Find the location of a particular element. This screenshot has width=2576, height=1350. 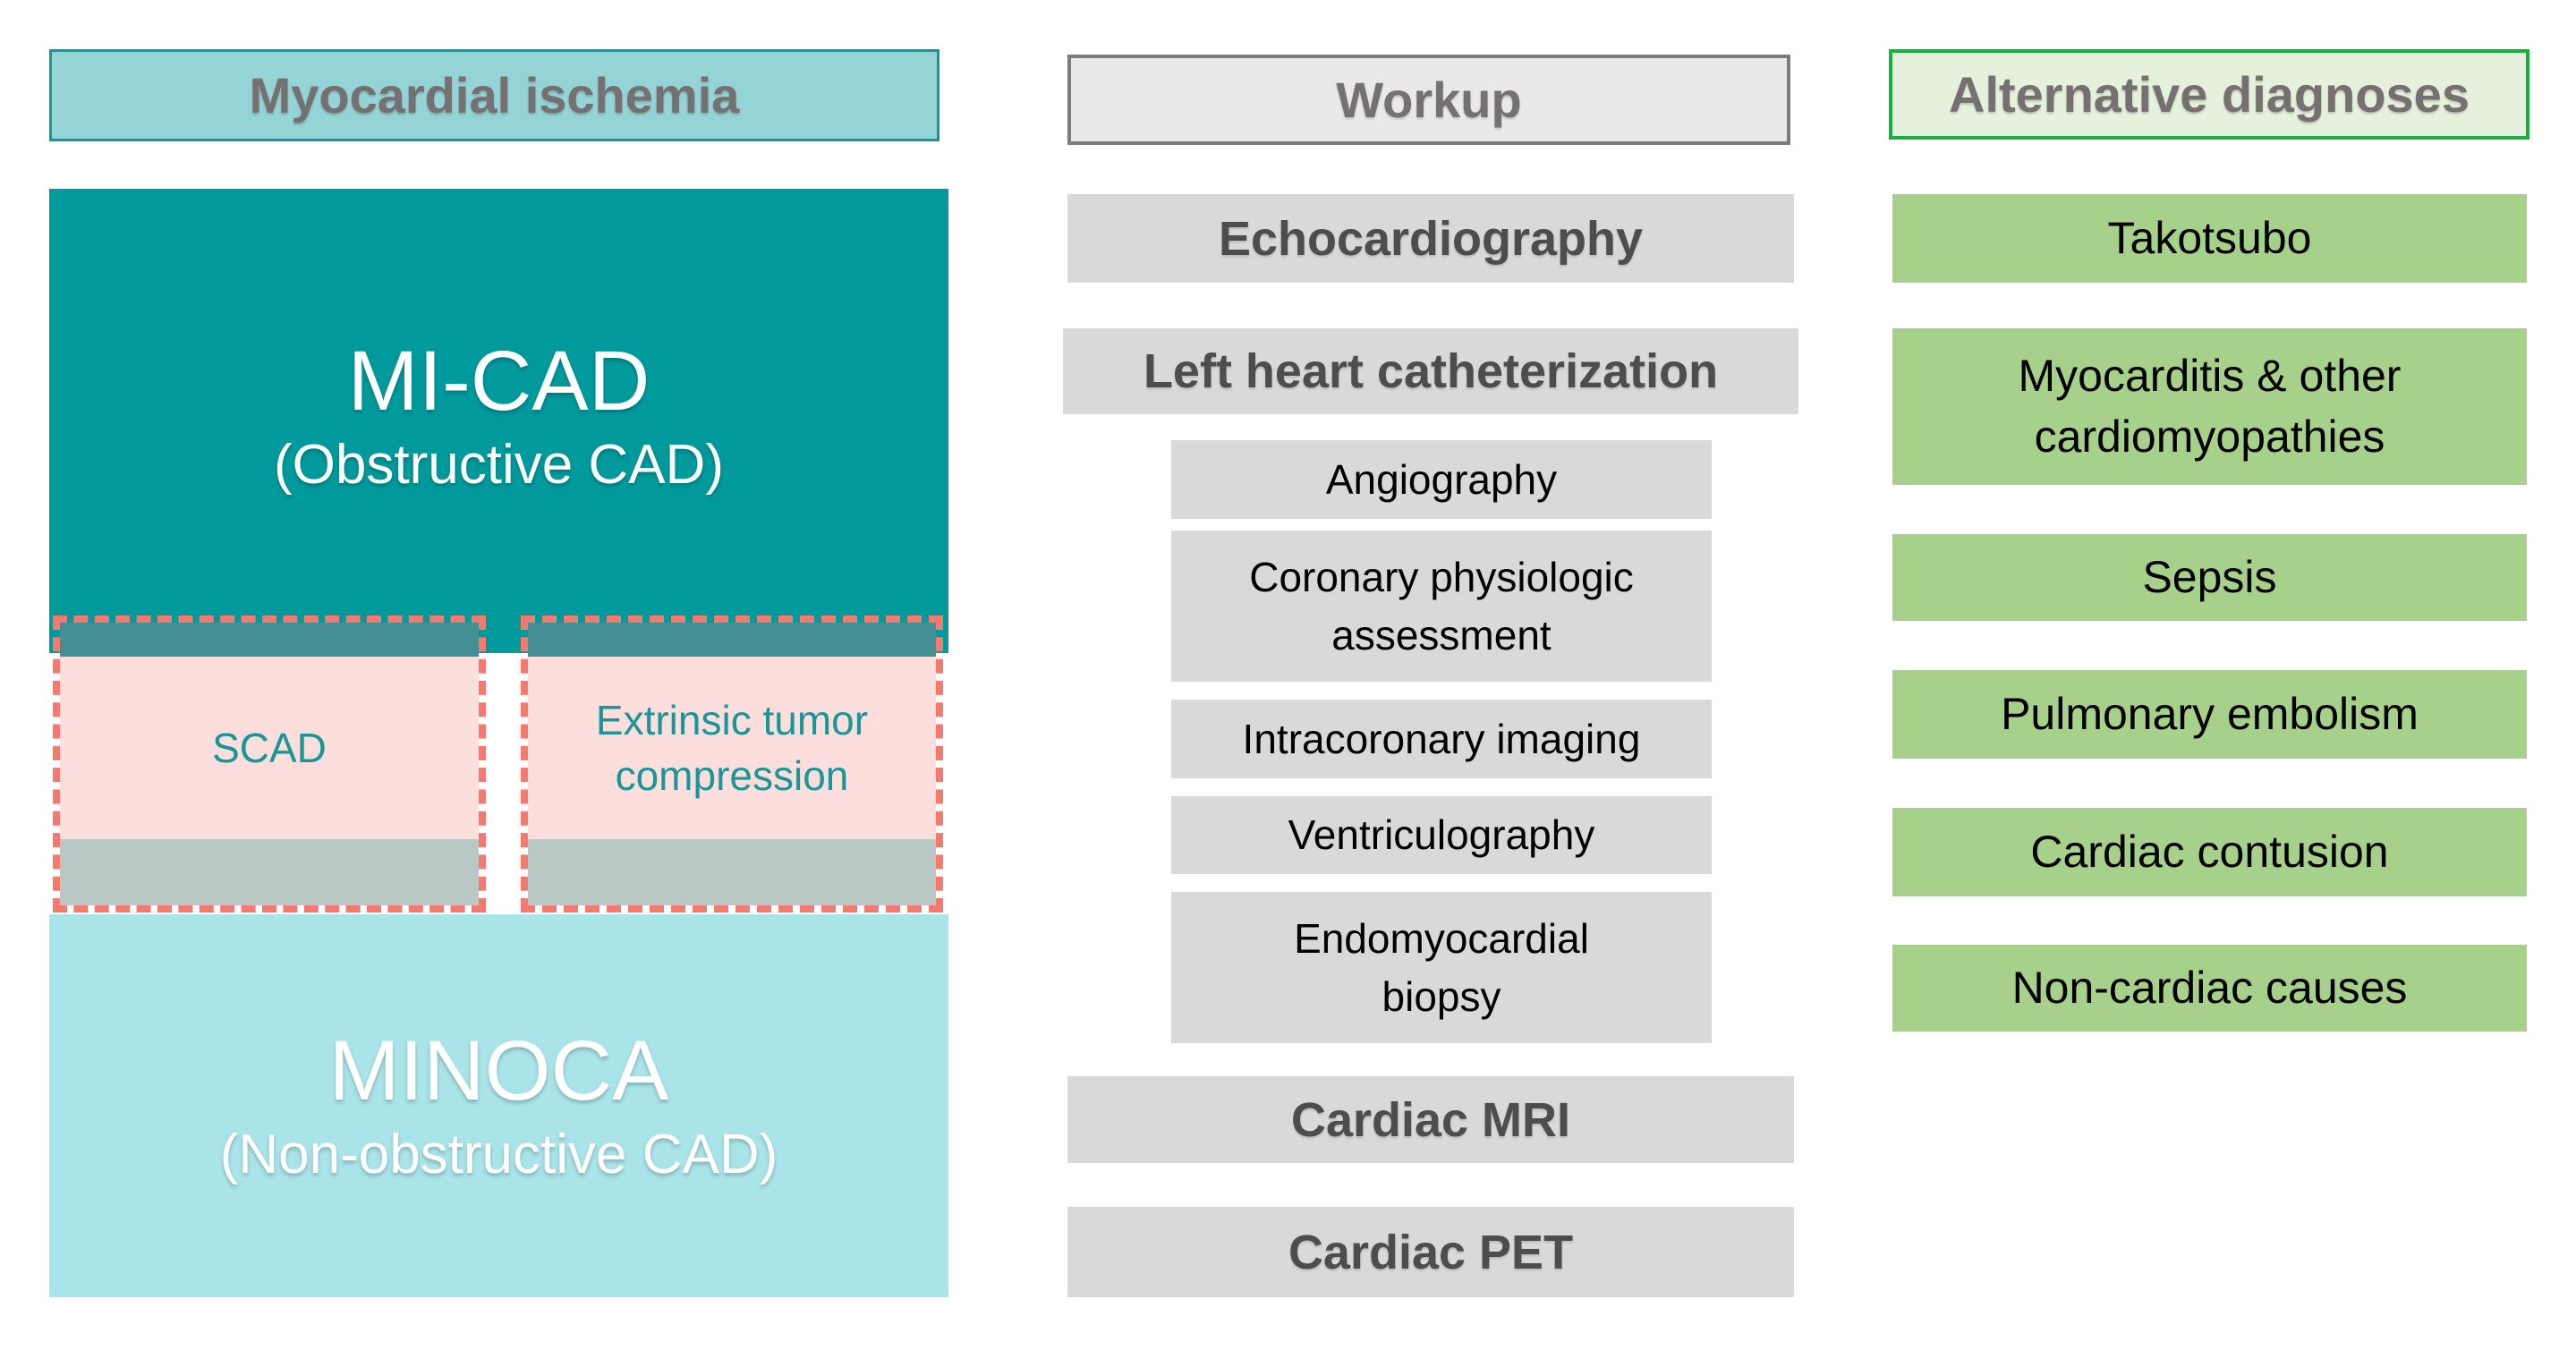

scad-label: SCAD is located at coordinates (269, 747).